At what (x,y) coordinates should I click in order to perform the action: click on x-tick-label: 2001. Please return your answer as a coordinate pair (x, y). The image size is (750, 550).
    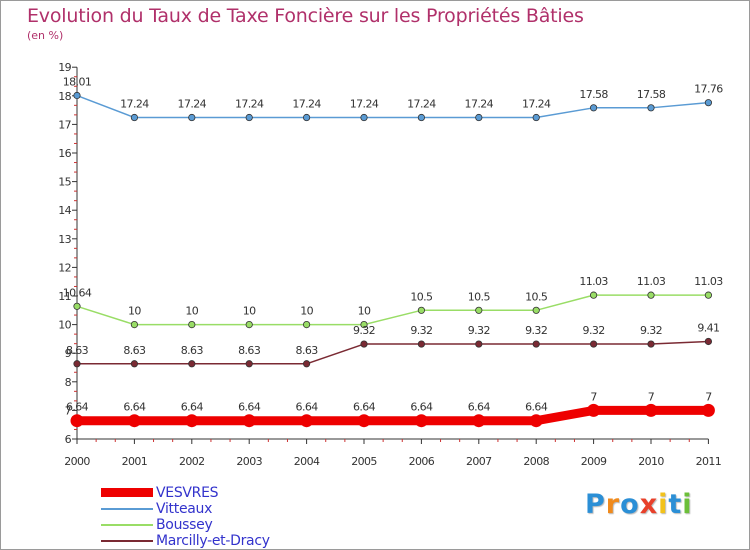
    Looking at the image, I should click on (135, 461).